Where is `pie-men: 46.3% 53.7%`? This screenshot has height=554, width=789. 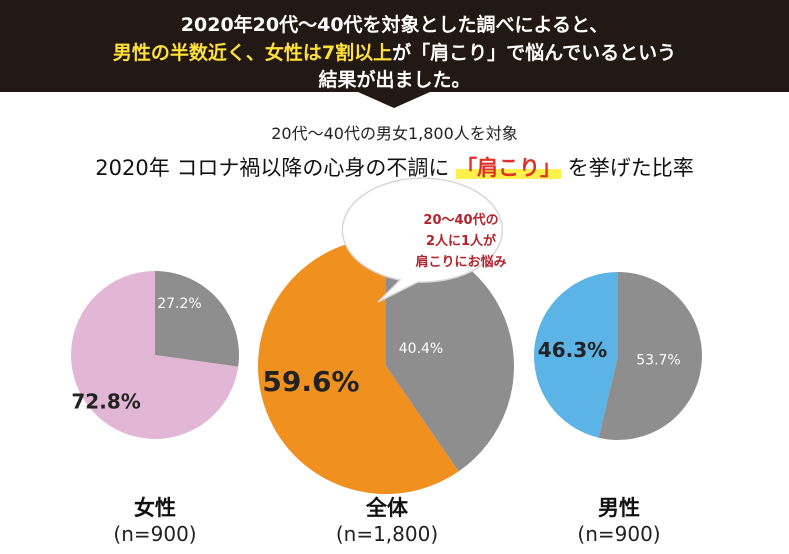
pie-men: 46.3% 53.7% is located at coordinates (618, 356).